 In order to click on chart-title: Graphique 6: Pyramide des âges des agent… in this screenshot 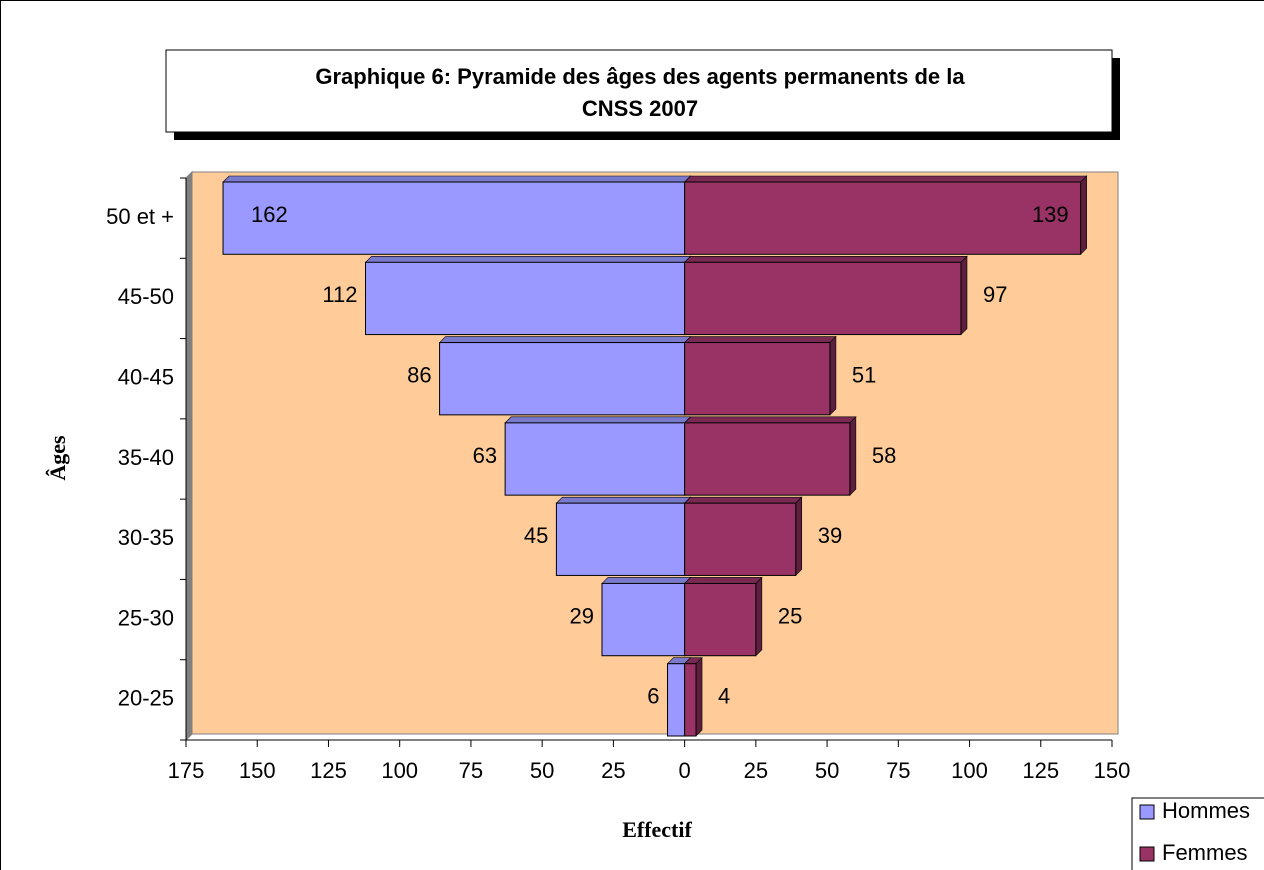, I will do `click(640, 76)`.